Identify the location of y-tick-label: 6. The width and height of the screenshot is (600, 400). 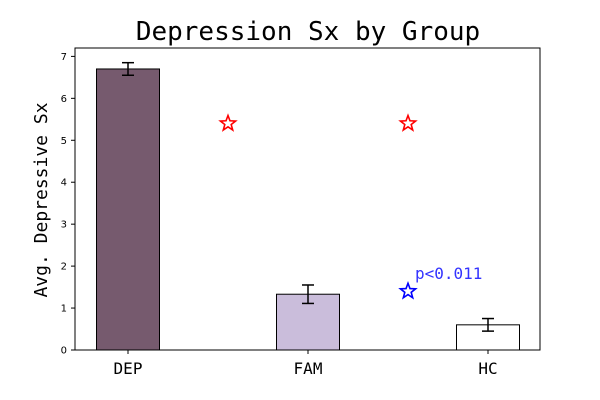
(64, 99).